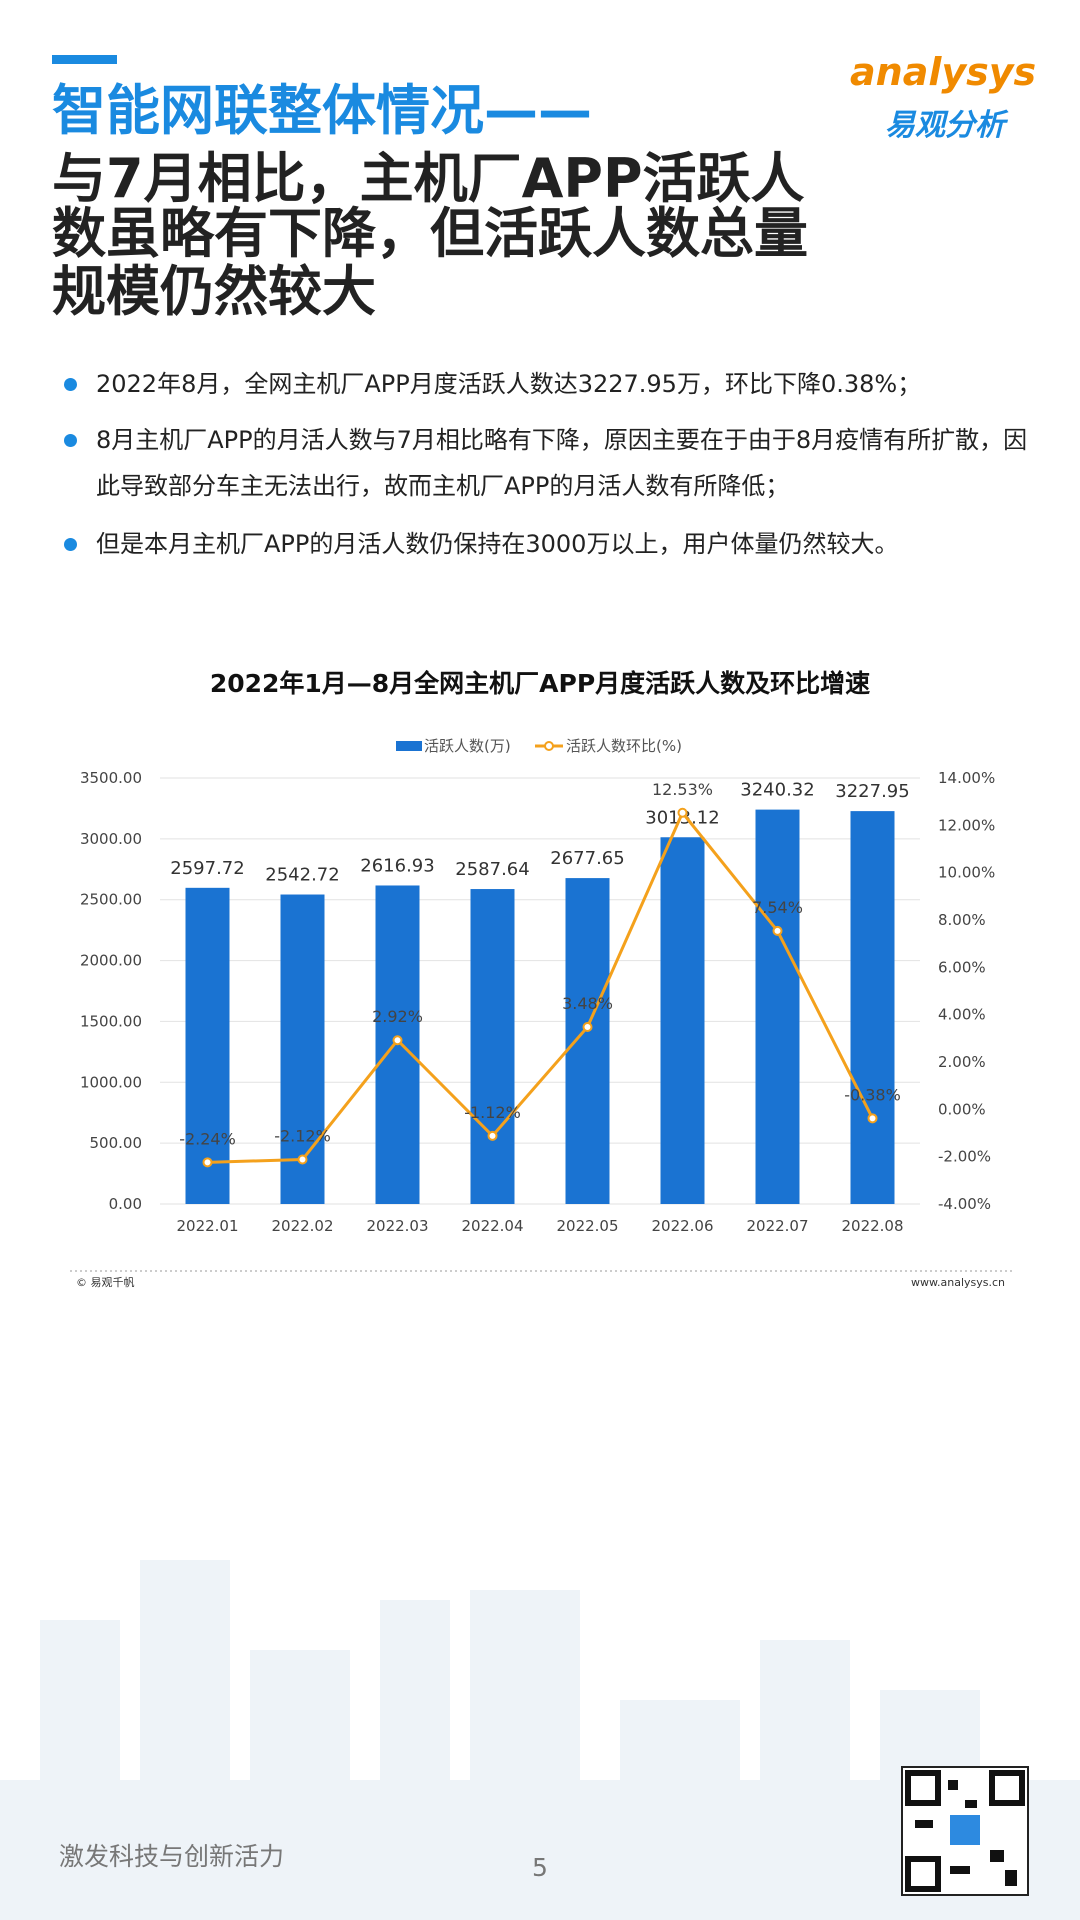 The width and height of the screenshot is (1080, 1920). Describe the element at coordinates (966, 825) in the screenshot. I see `y2-tick-label: 12.00%` at that location.